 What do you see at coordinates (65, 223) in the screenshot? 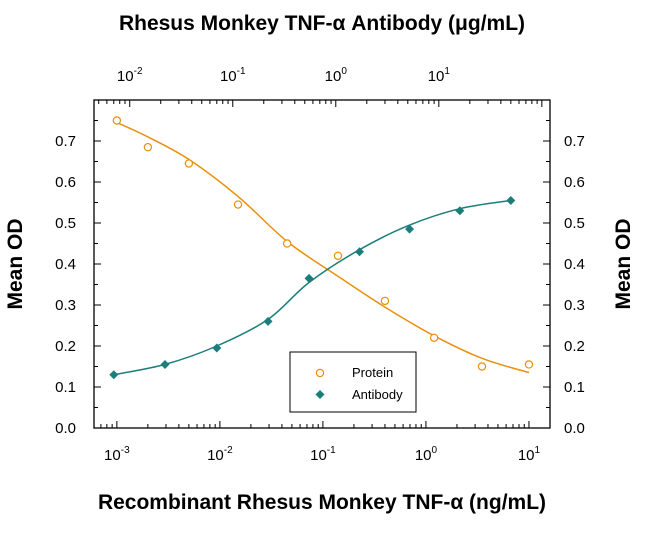
I see `y-left-tick-label: 0.5` at bounding box center [65, 223].